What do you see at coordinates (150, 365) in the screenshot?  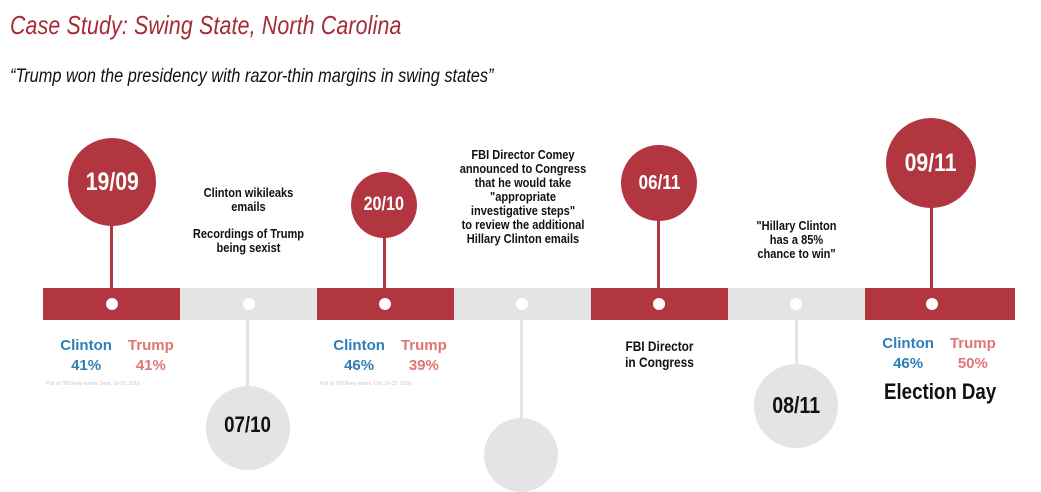 I see `trump-value: 41%` at bounding box center [150, 365].